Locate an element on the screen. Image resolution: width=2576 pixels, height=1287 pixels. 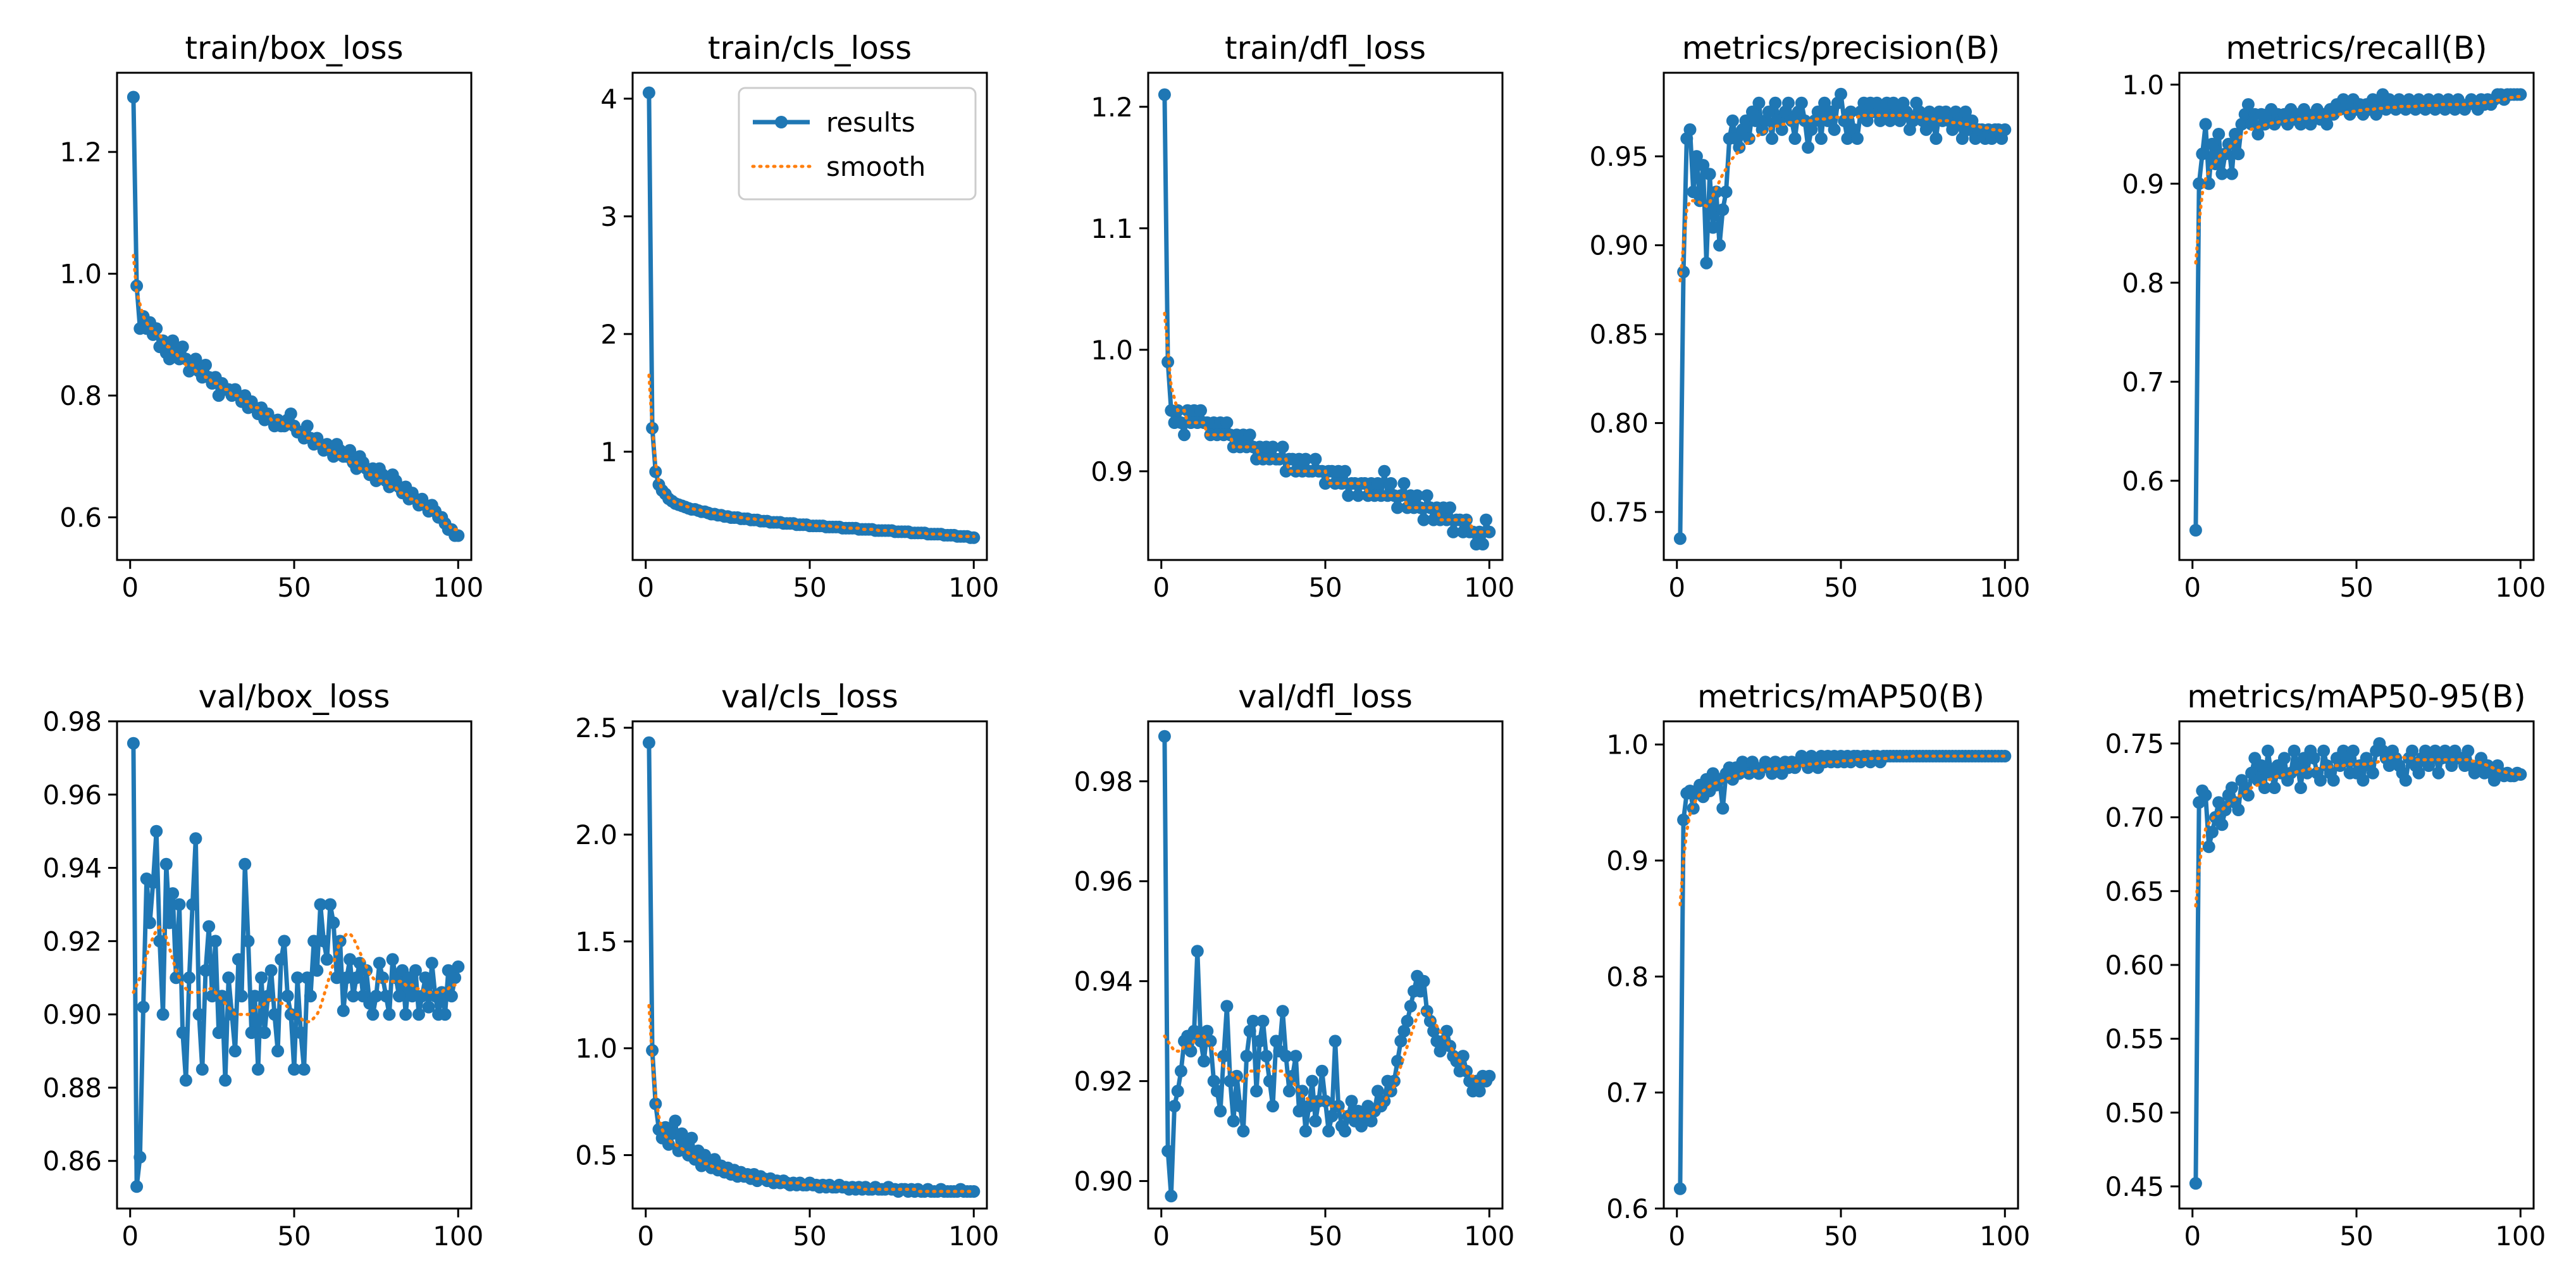
legend: results smooth is located at coordinates (858, 144).